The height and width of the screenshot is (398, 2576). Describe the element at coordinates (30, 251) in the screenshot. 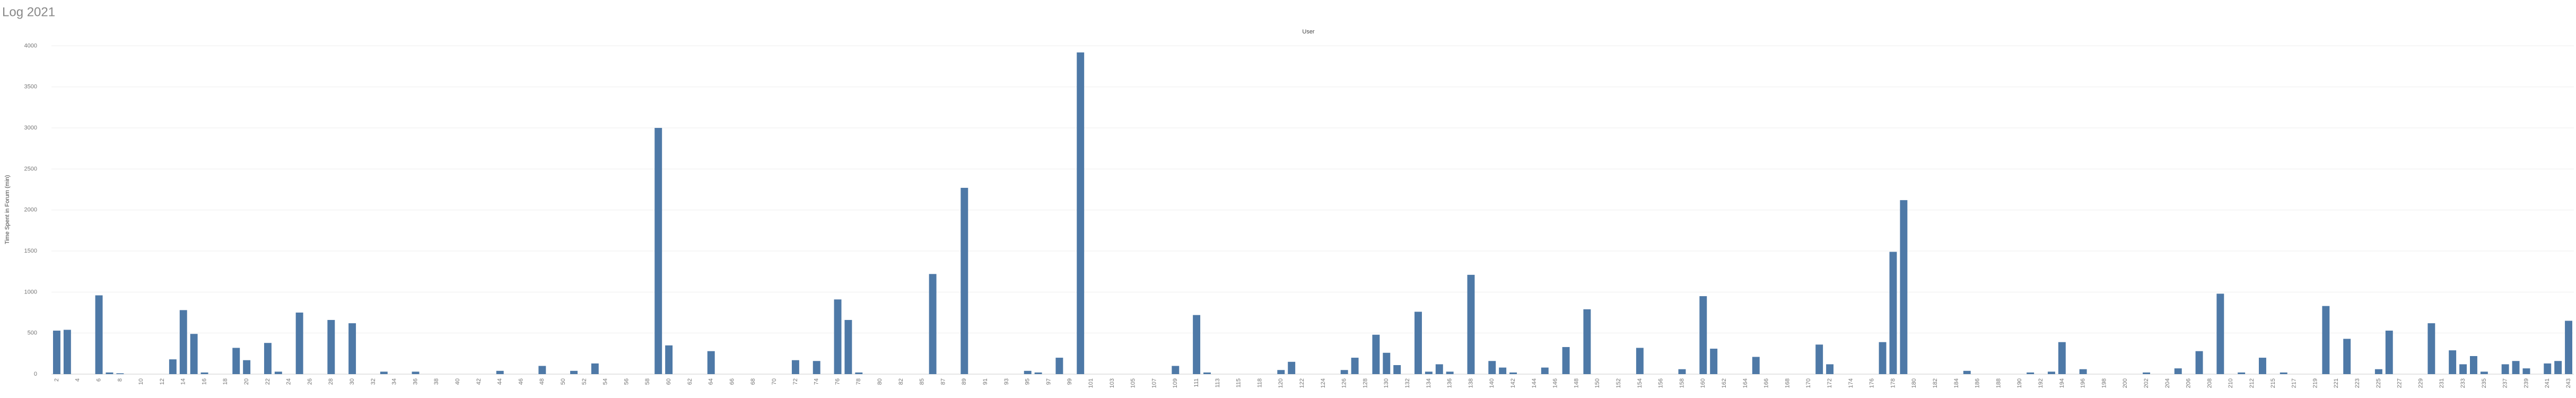

I see `y-tick-label: 1500` at that location.